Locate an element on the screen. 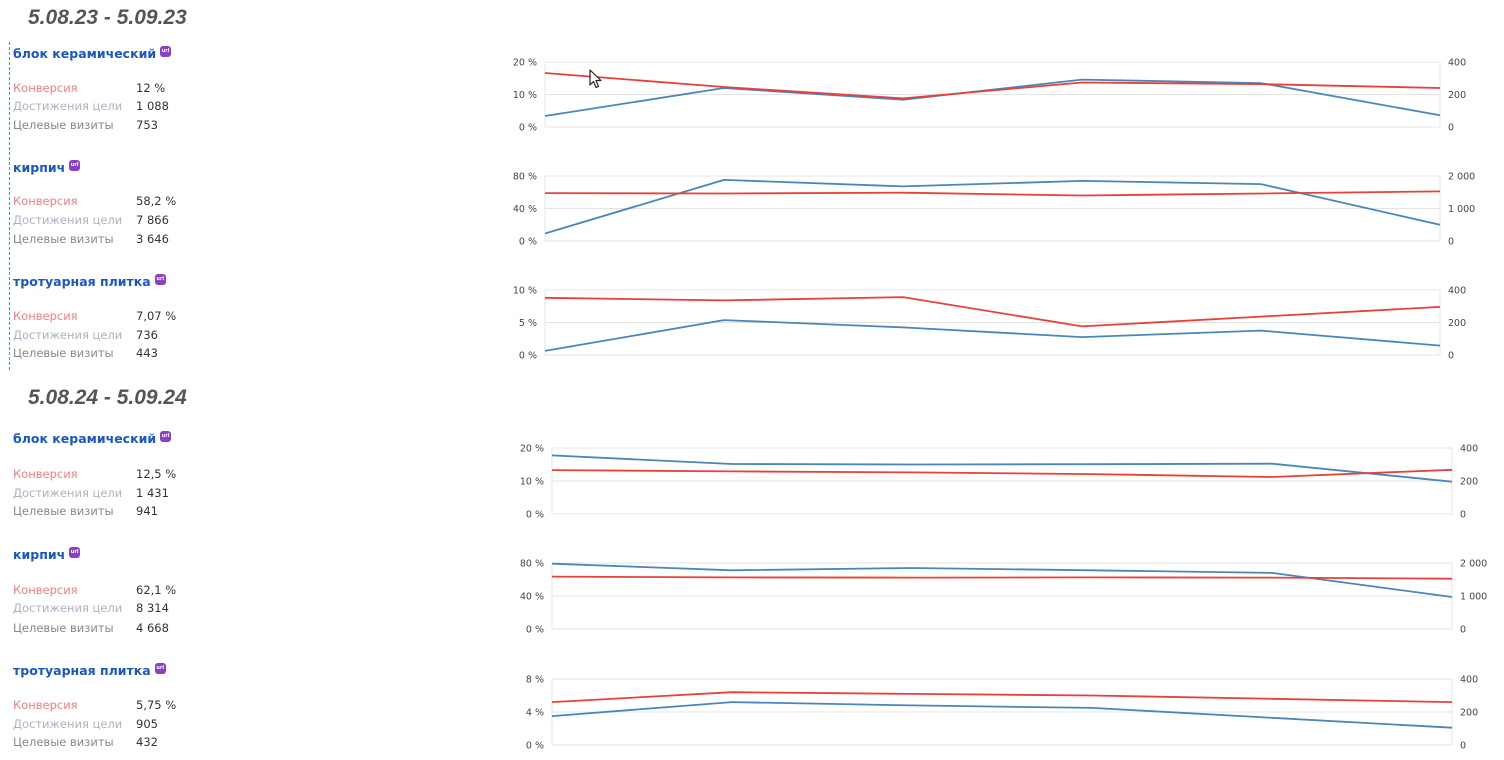 The height and width of the screenshot is (760, 1504). achievements-value: 736 is located at coordinates (147, 335).